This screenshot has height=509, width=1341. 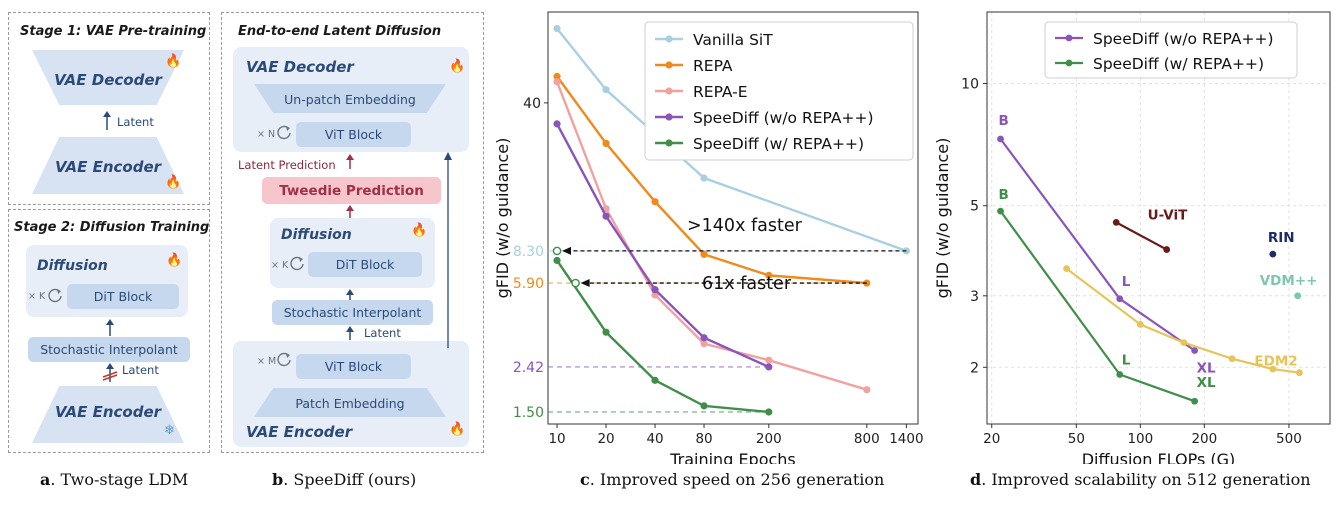 What do you see at coordinates (1159, 457) in the screenshot?
I see `x-axis-label: Diffusion FLOPs (G)` at bounding box center [1159, 457].